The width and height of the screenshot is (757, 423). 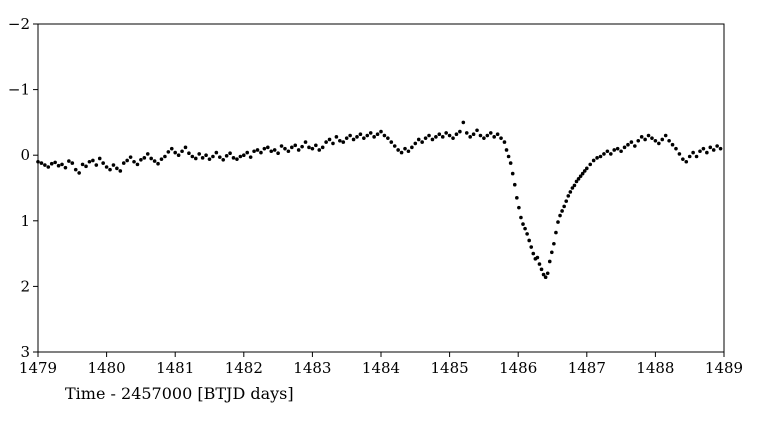 What do you see at coordinates (244, 368) in the screenshot?
I see `x-tick-label: 1482` at bounding box center [244, 368].